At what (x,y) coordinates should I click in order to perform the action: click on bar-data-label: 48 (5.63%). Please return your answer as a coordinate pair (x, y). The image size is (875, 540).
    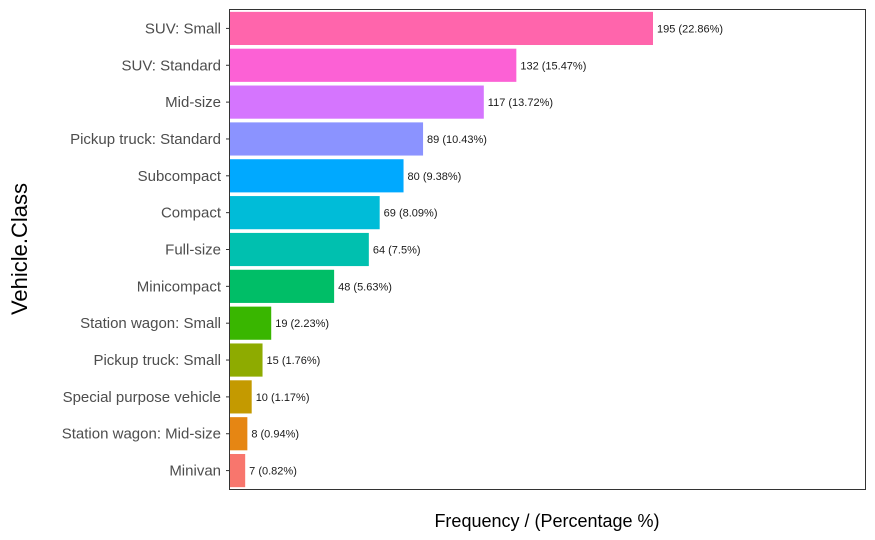
    Looking at the image, I should click on (365, 287).